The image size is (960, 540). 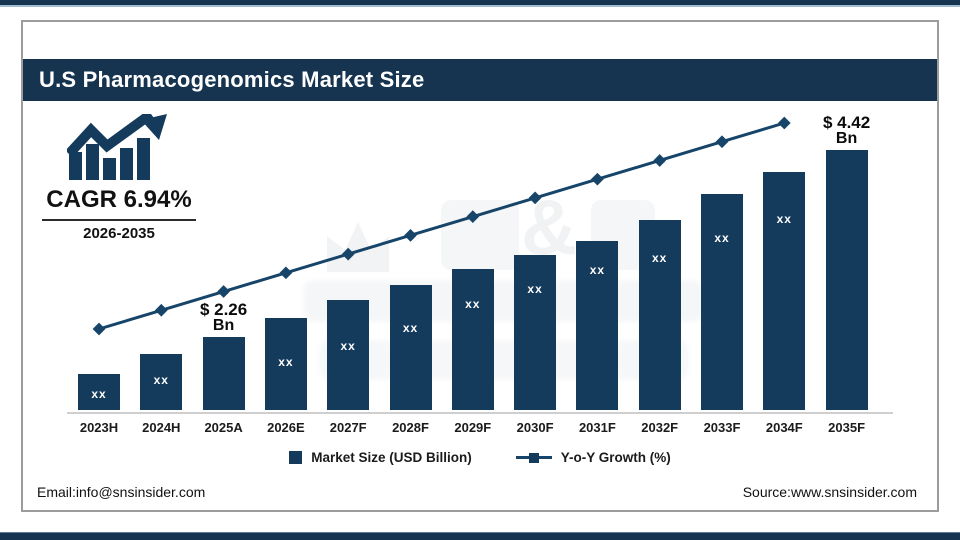 What do you see at coordinates (660, 427) in the screenshot?
I see `x-axis-label-2032F: 2032F` at bounding box center [660, 427].